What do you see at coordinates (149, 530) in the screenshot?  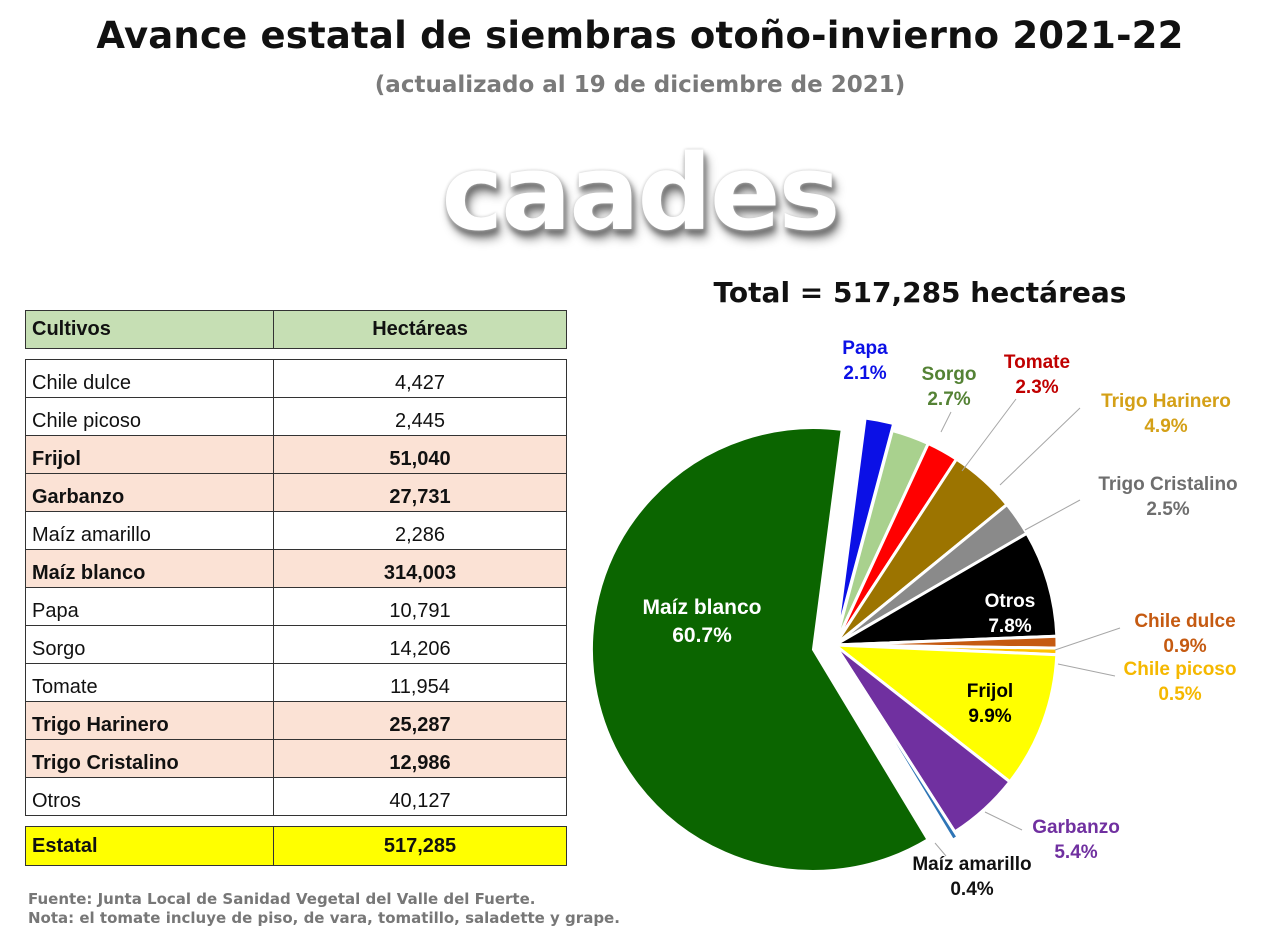 I see `row-crop: Maíz amarillo` at bounding box center [149, 530].